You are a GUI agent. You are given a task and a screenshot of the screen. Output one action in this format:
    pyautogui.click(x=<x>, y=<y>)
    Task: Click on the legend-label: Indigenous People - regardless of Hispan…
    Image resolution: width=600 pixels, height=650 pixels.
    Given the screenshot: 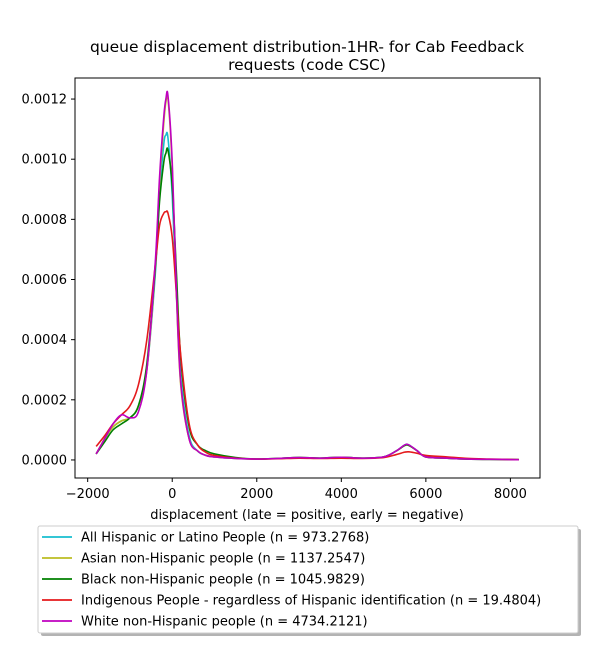 What is the action you would take?
    pyautogui.click(x=311, y=601)
    